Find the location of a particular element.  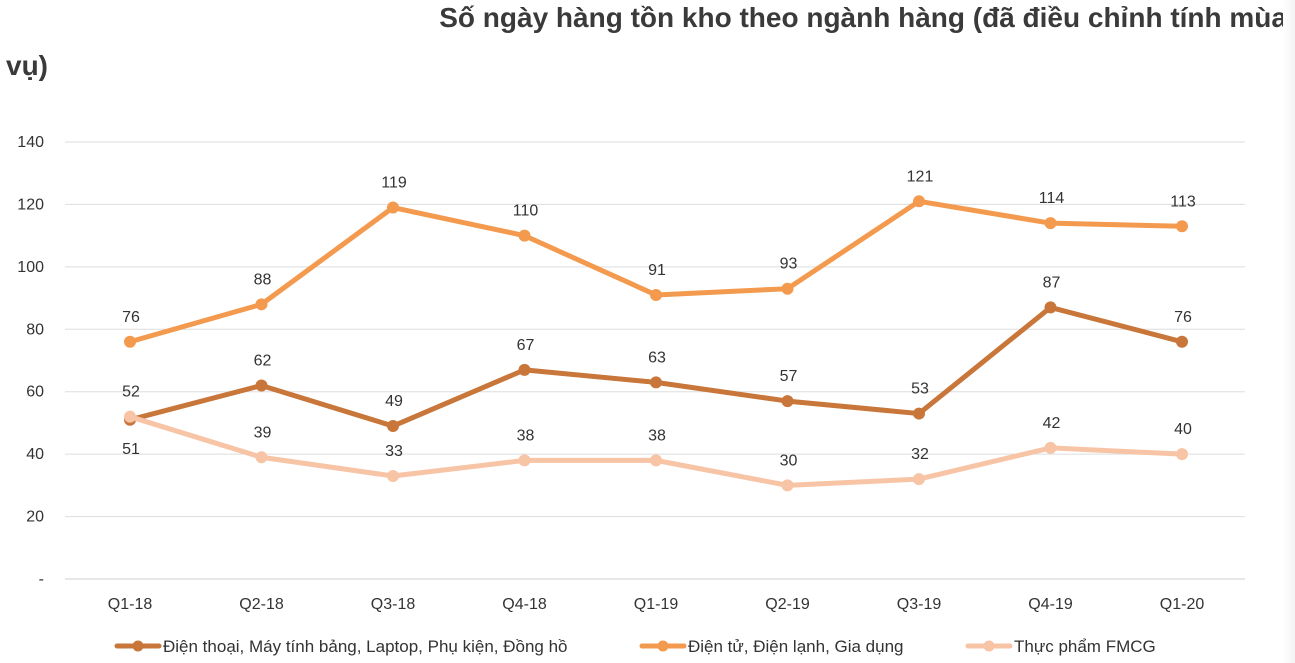

x-tick-label: Q1-20 is located at coordinates (1182, 604).